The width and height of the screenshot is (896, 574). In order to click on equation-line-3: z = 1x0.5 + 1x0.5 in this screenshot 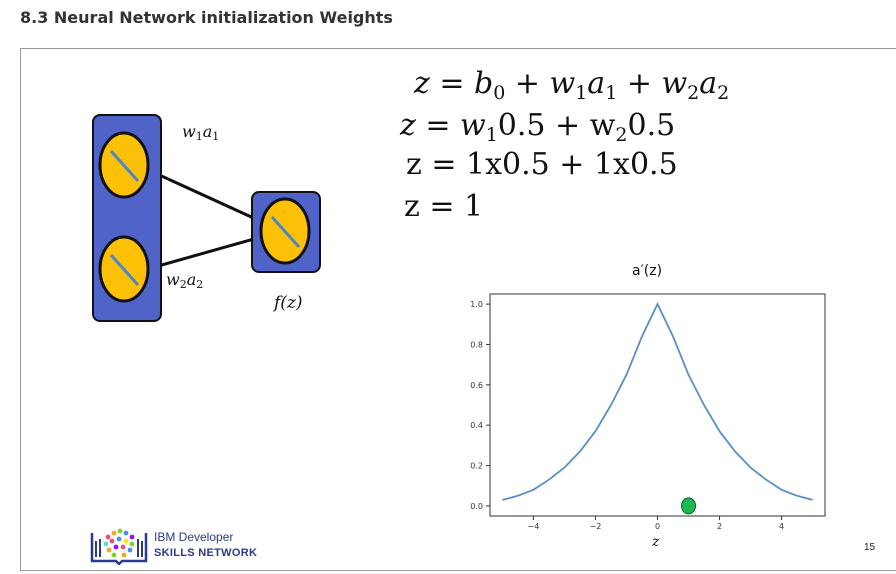, I will do `click(542, 164)`.